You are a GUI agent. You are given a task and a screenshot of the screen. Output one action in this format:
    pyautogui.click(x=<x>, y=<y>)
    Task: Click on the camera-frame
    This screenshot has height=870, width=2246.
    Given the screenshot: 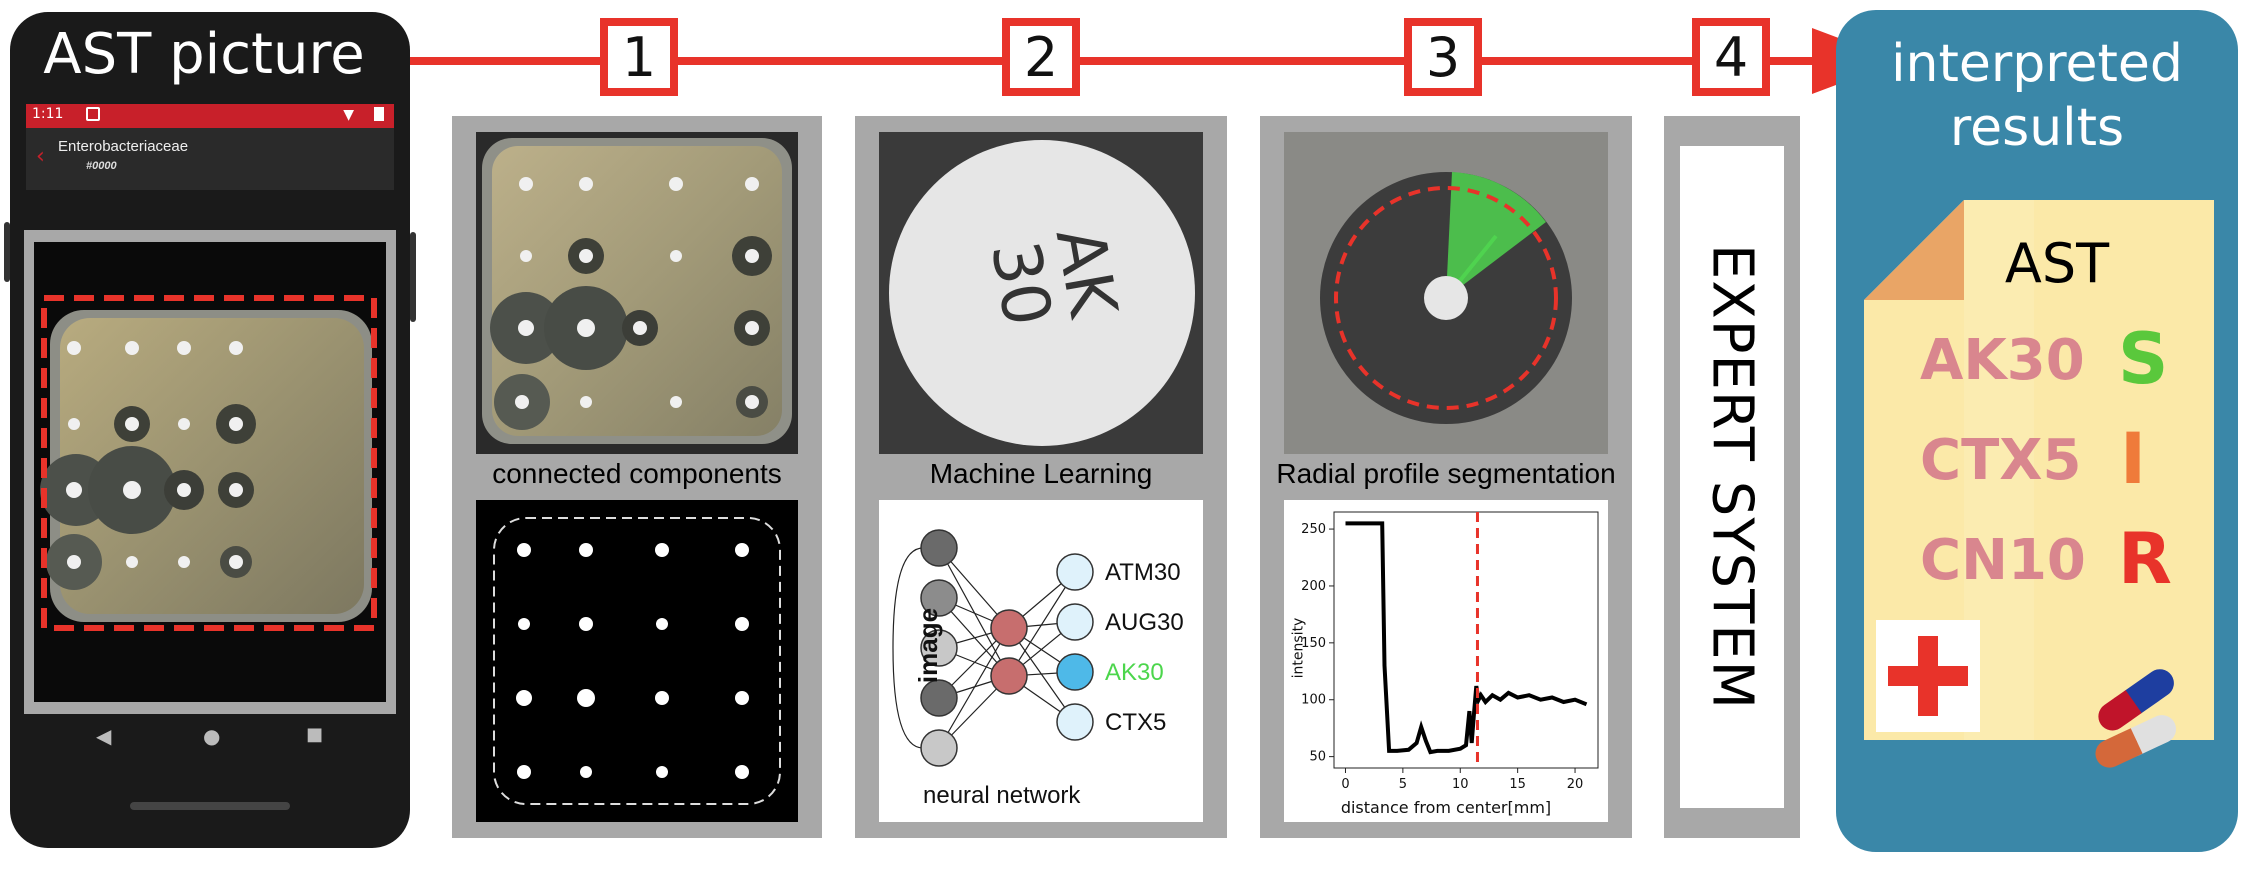 What is the action you would take?
    pyautogui.click(x=210, y=472)
    